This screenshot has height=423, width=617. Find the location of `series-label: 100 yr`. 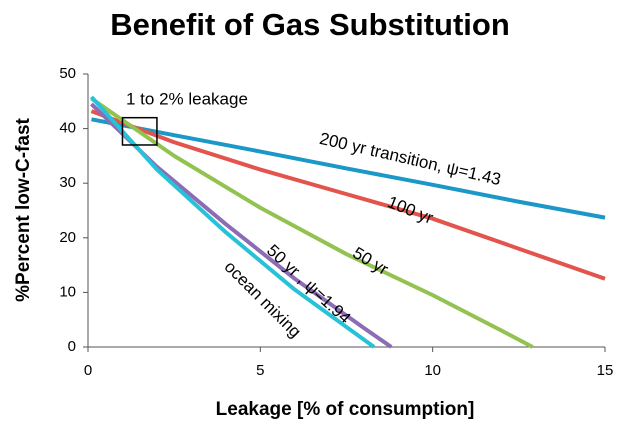

series-label: 100 yr is located at coordinates (410, 209).